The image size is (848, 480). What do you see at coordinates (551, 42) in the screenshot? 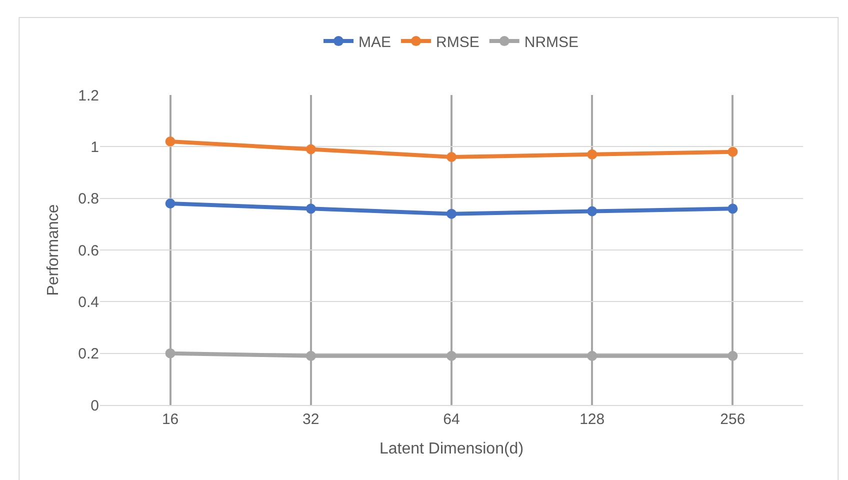
I see `legend-label: NRMSE` at bounding box center [551, 42].